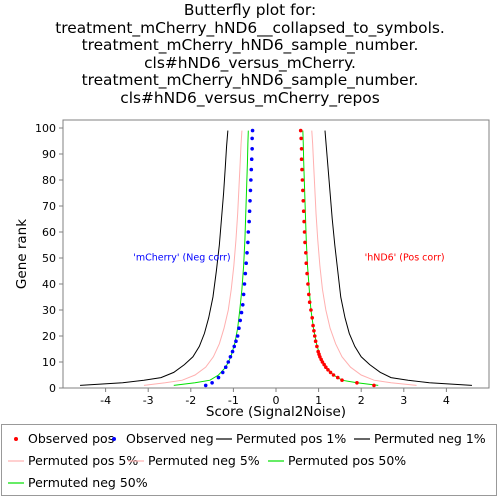  What do you see at coordinates (291, 438) in the screenshot?
I see `legend-label: Permuted pos 1%` at bounding box center [291, 438].